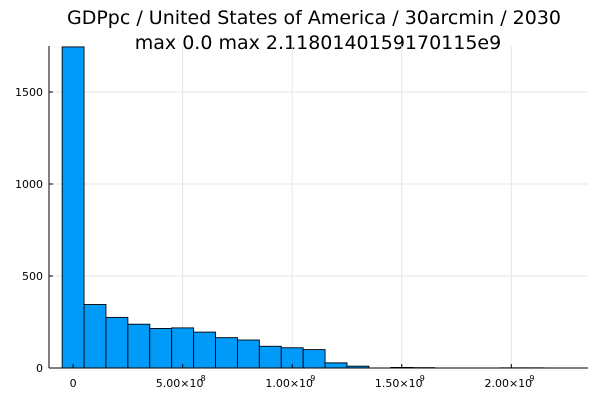  Describe the element at coordinates (422, 378) in the screenshot. I see `x-tick-exponent-3: 9` at that location.